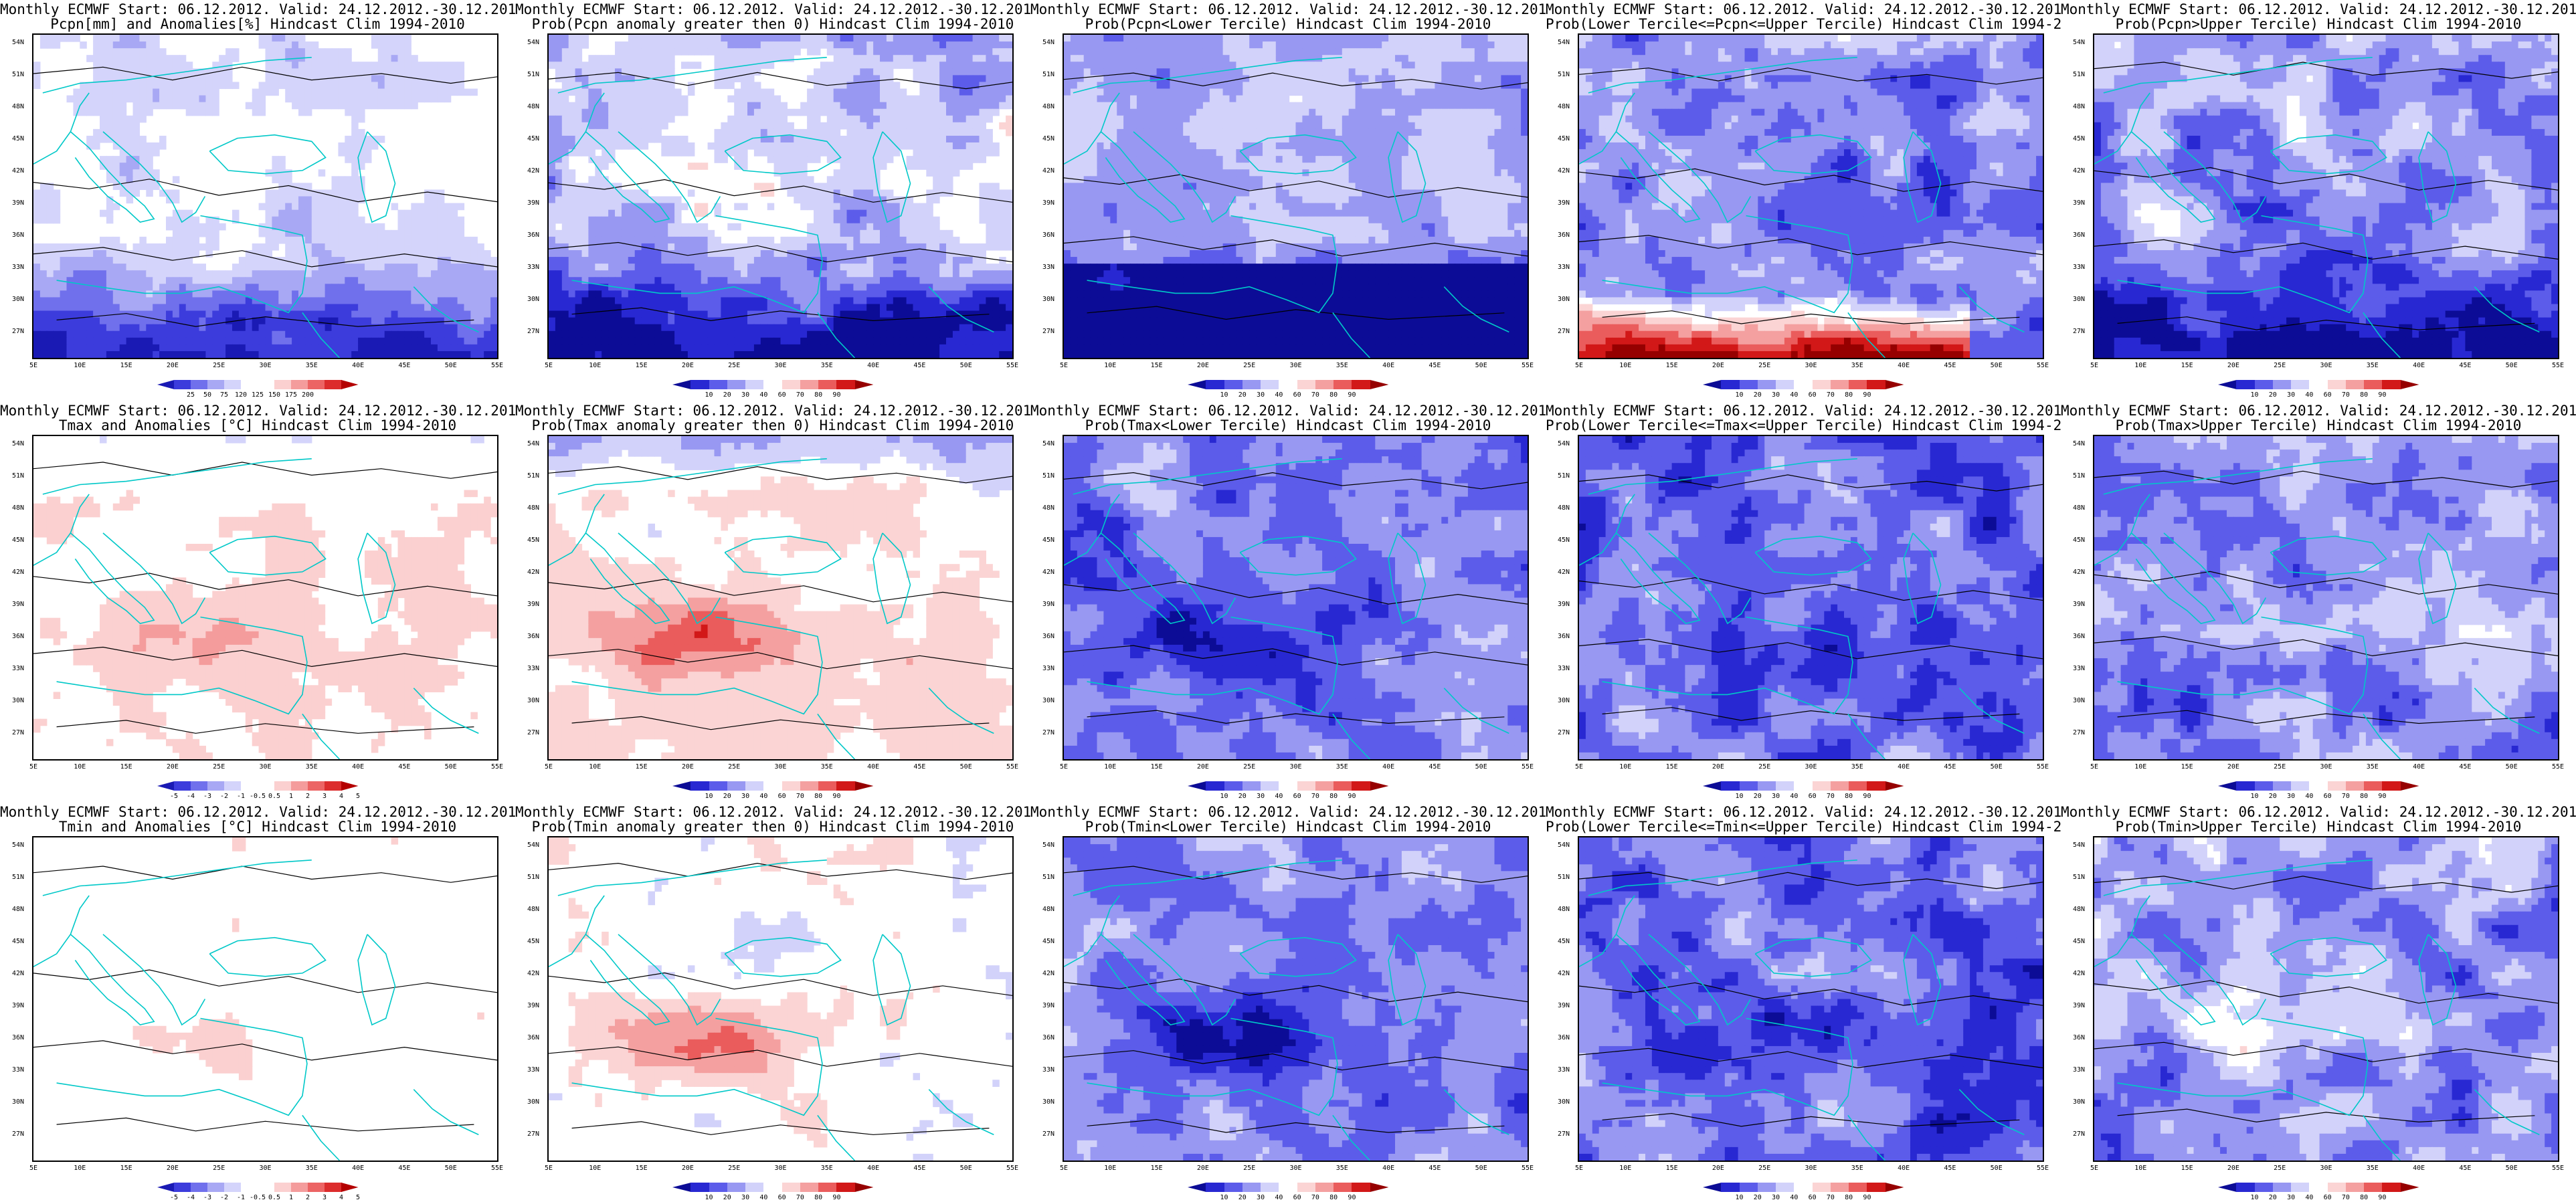  I want to click on lon-tick-label: 15E, so click(1672, 767).